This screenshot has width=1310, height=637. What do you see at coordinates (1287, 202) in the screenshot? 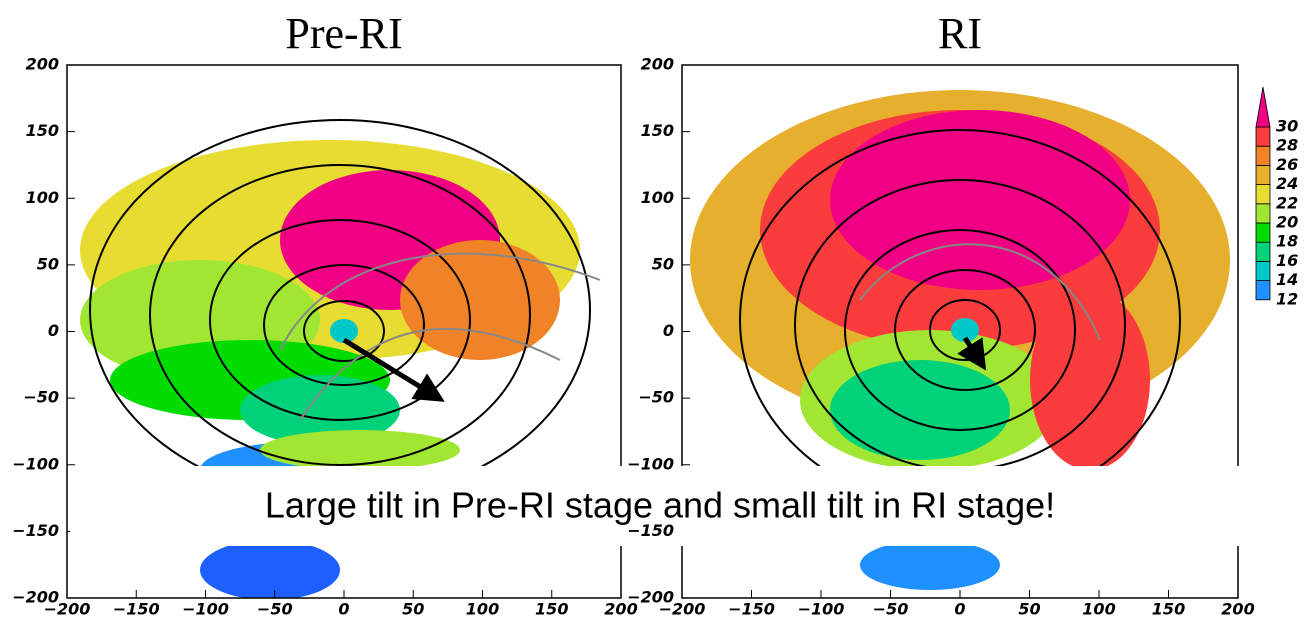
I see `colorbar-label: 22` at bounding box center [1287, 202].